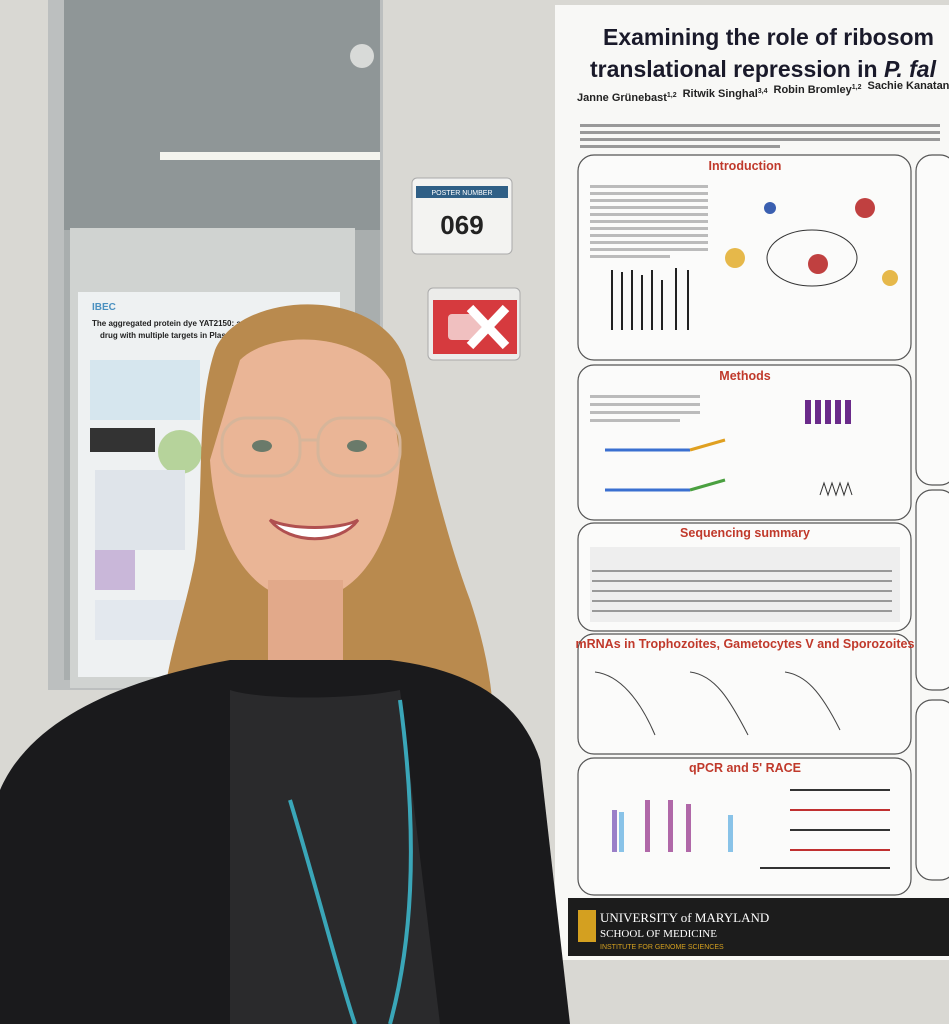 This screenshot has height=1024, width=949. I want to click on logo-line: SCHOOL OF MEDICINE, so click(658, 934).